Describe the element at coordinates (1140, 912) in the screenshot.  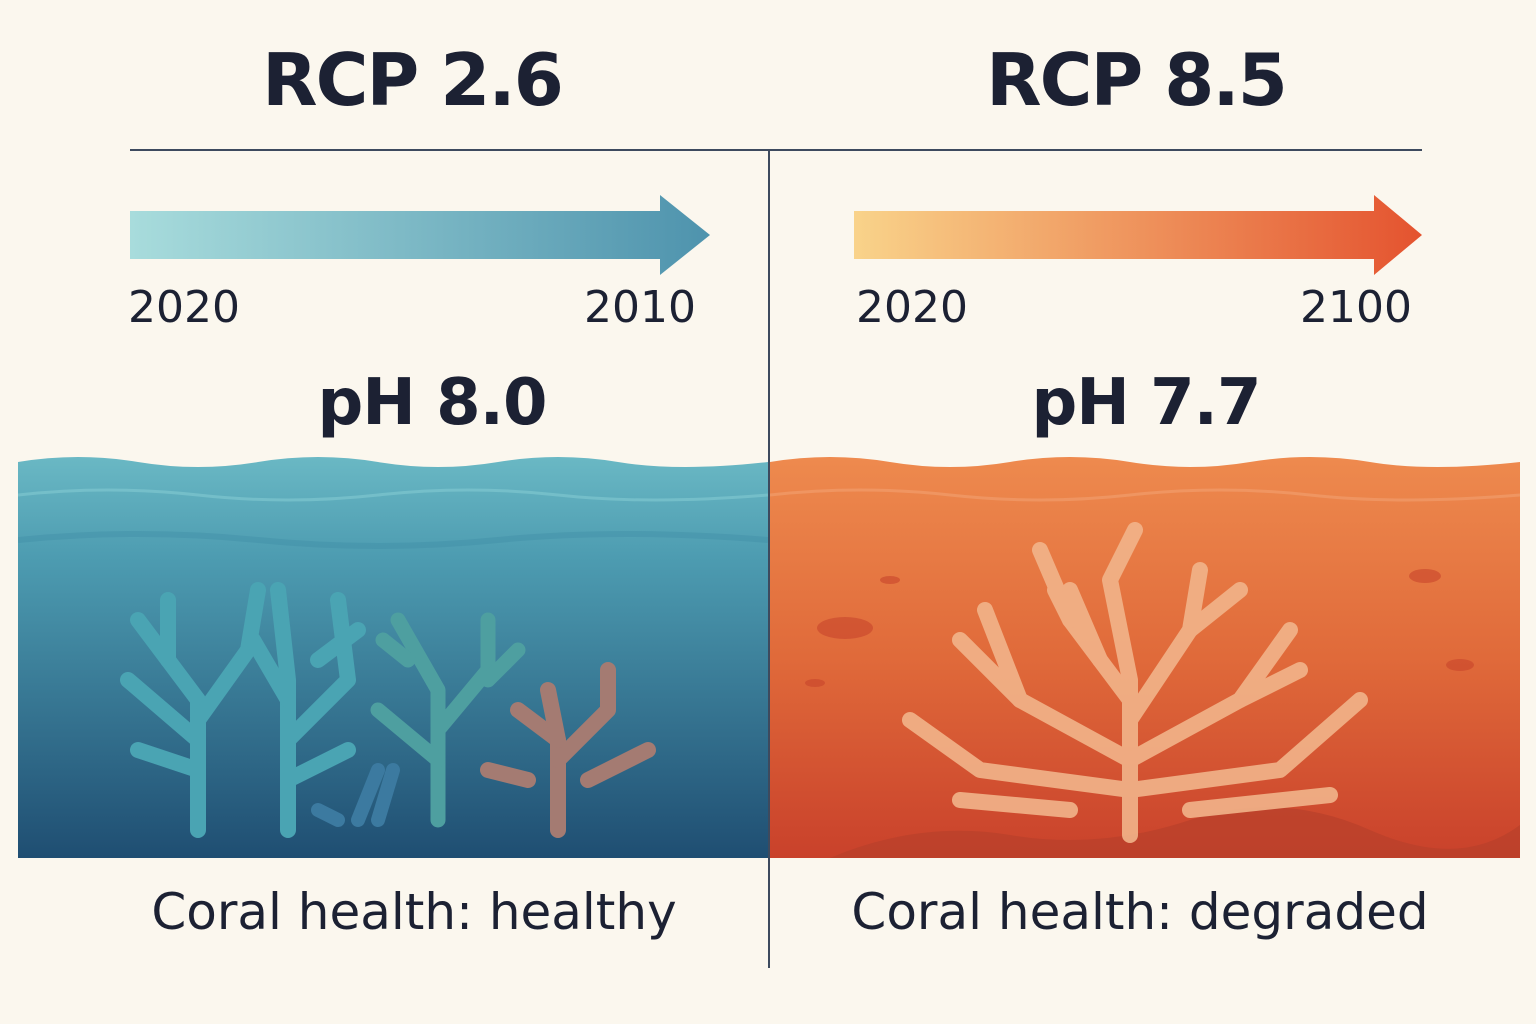
I see `coral-health-rcp85: Coral health: degraded` at that location.